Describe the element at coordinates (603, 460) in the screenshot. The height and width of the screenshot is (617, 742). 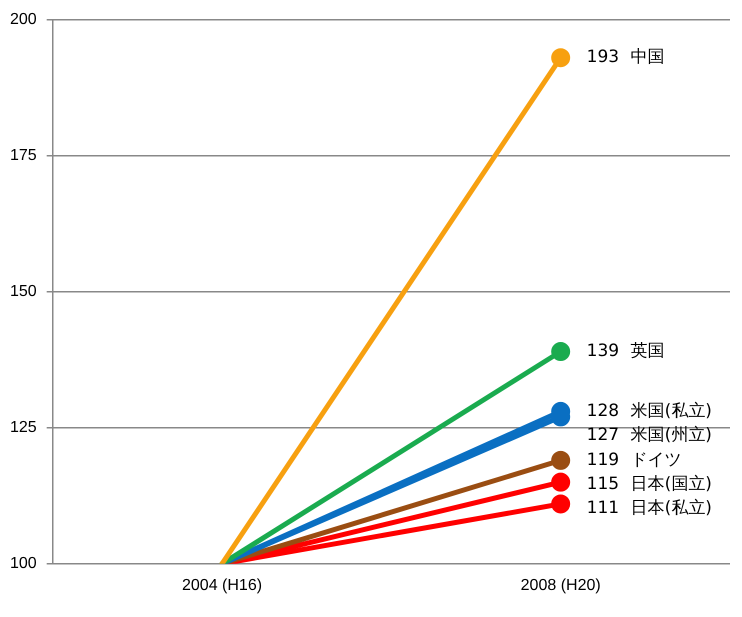
I see `data-label: 119` at that location.